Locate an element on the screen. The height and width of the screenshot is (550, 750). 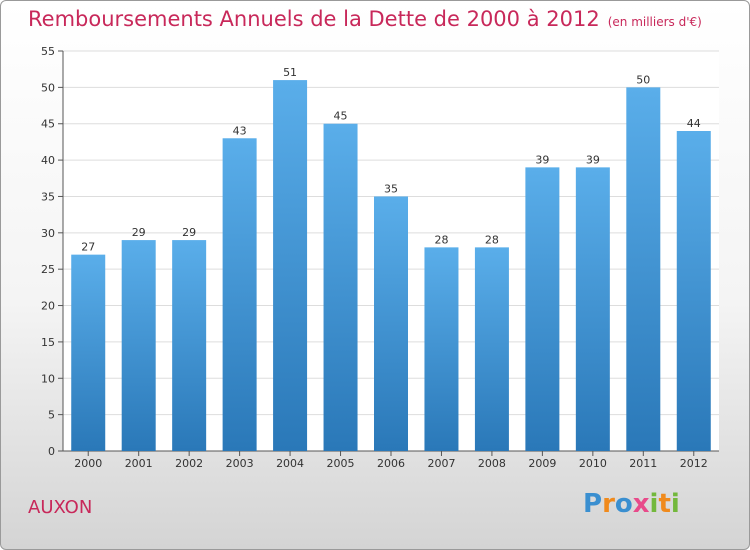
x-tick-label: 2000 is located at coordinates (88, 463).